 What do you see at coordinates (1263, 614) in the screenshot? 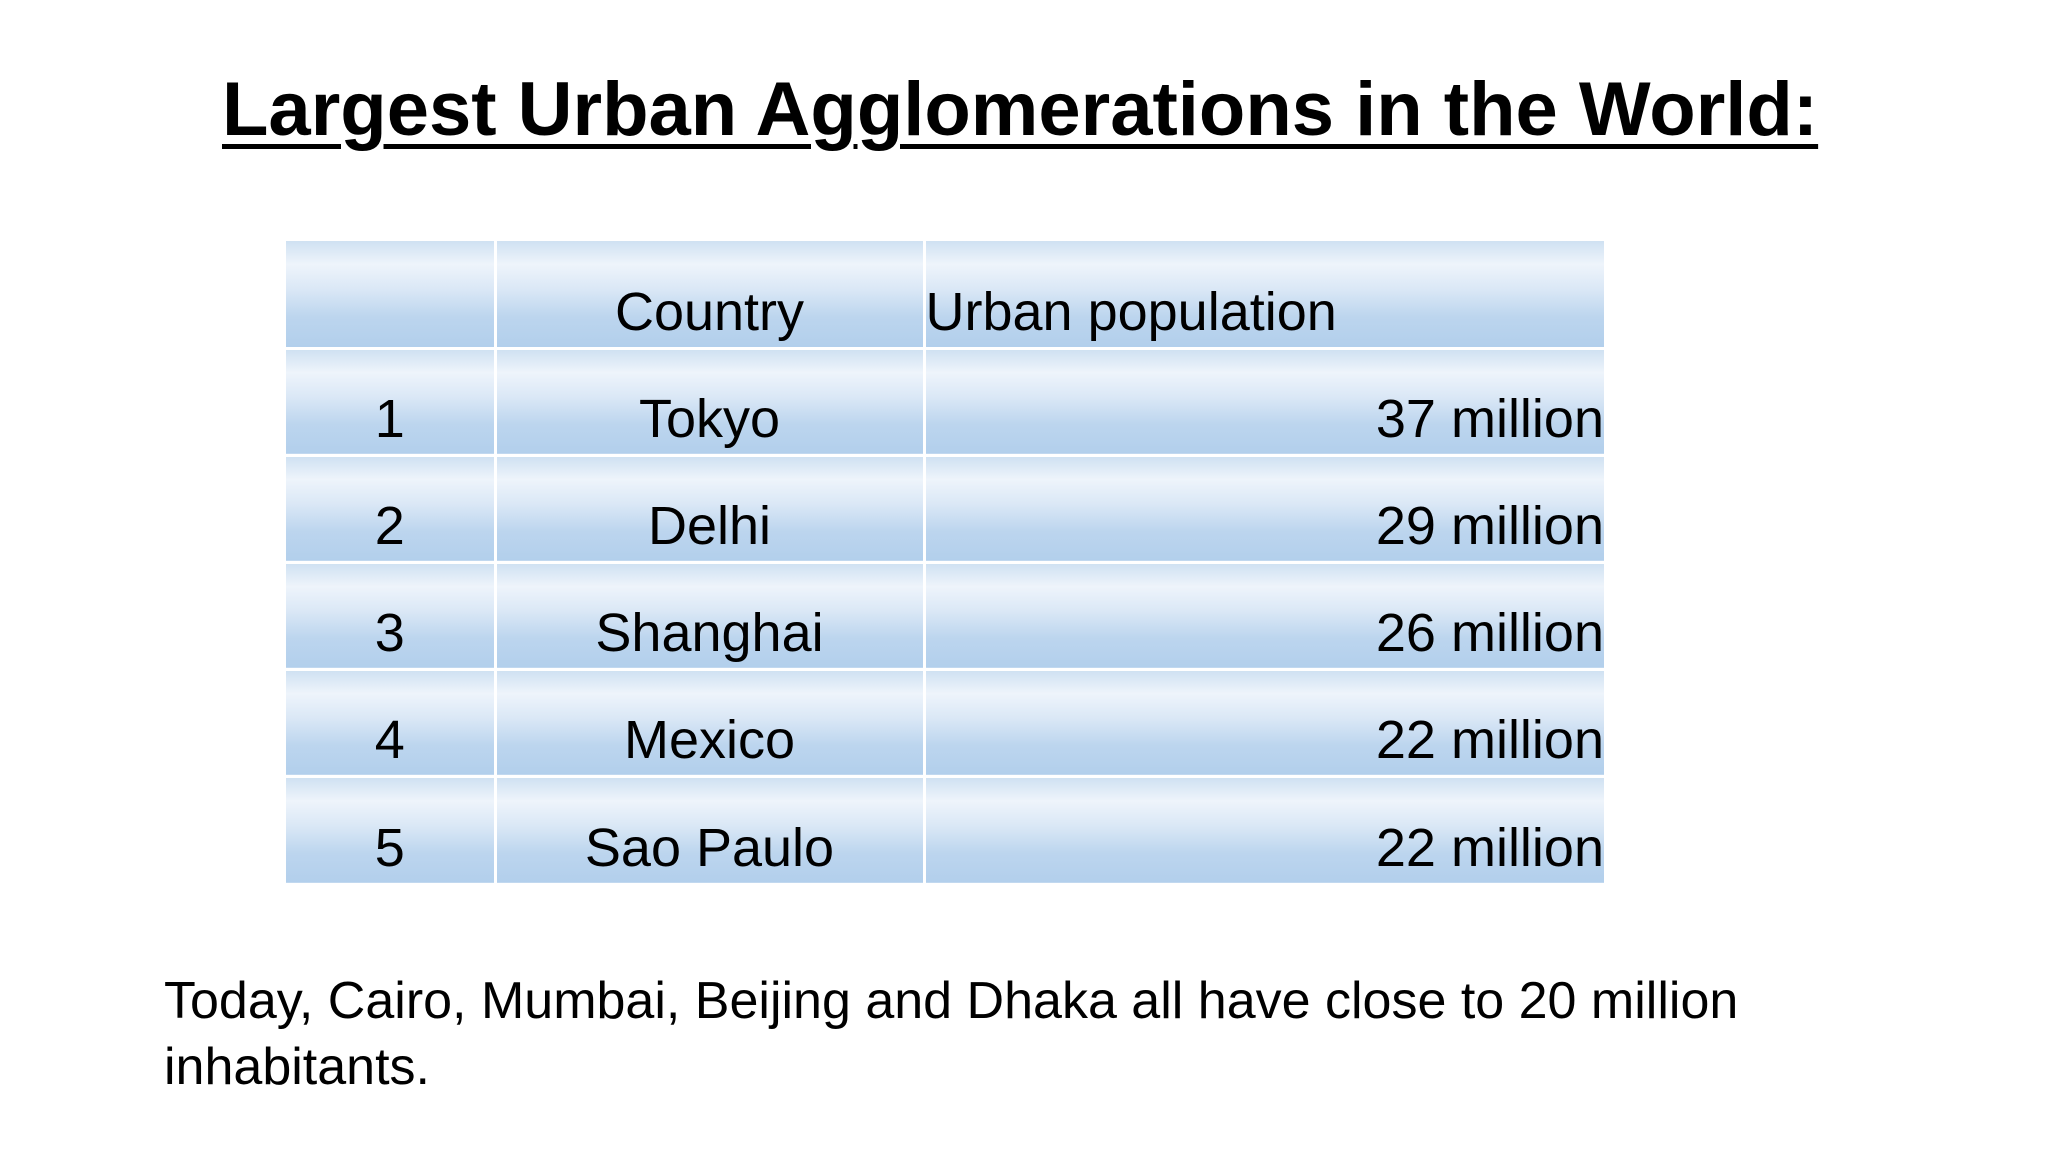
I see `population-cell: 26 million` at bounding box center [1263, 614].